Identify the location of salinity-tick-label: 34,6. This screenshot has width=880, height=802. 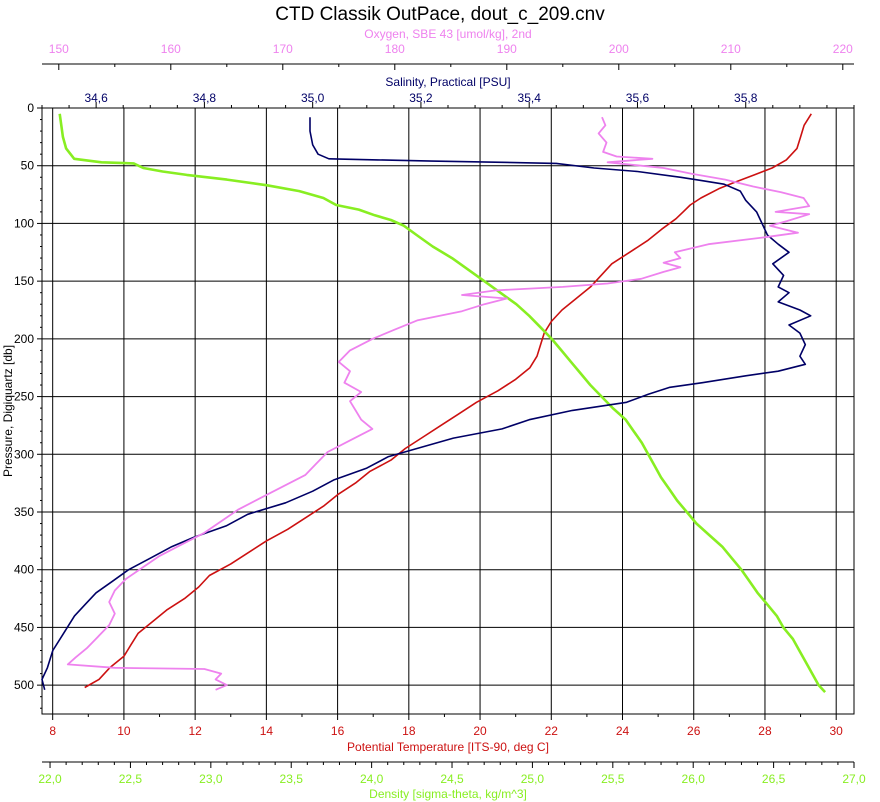
(96, 98).